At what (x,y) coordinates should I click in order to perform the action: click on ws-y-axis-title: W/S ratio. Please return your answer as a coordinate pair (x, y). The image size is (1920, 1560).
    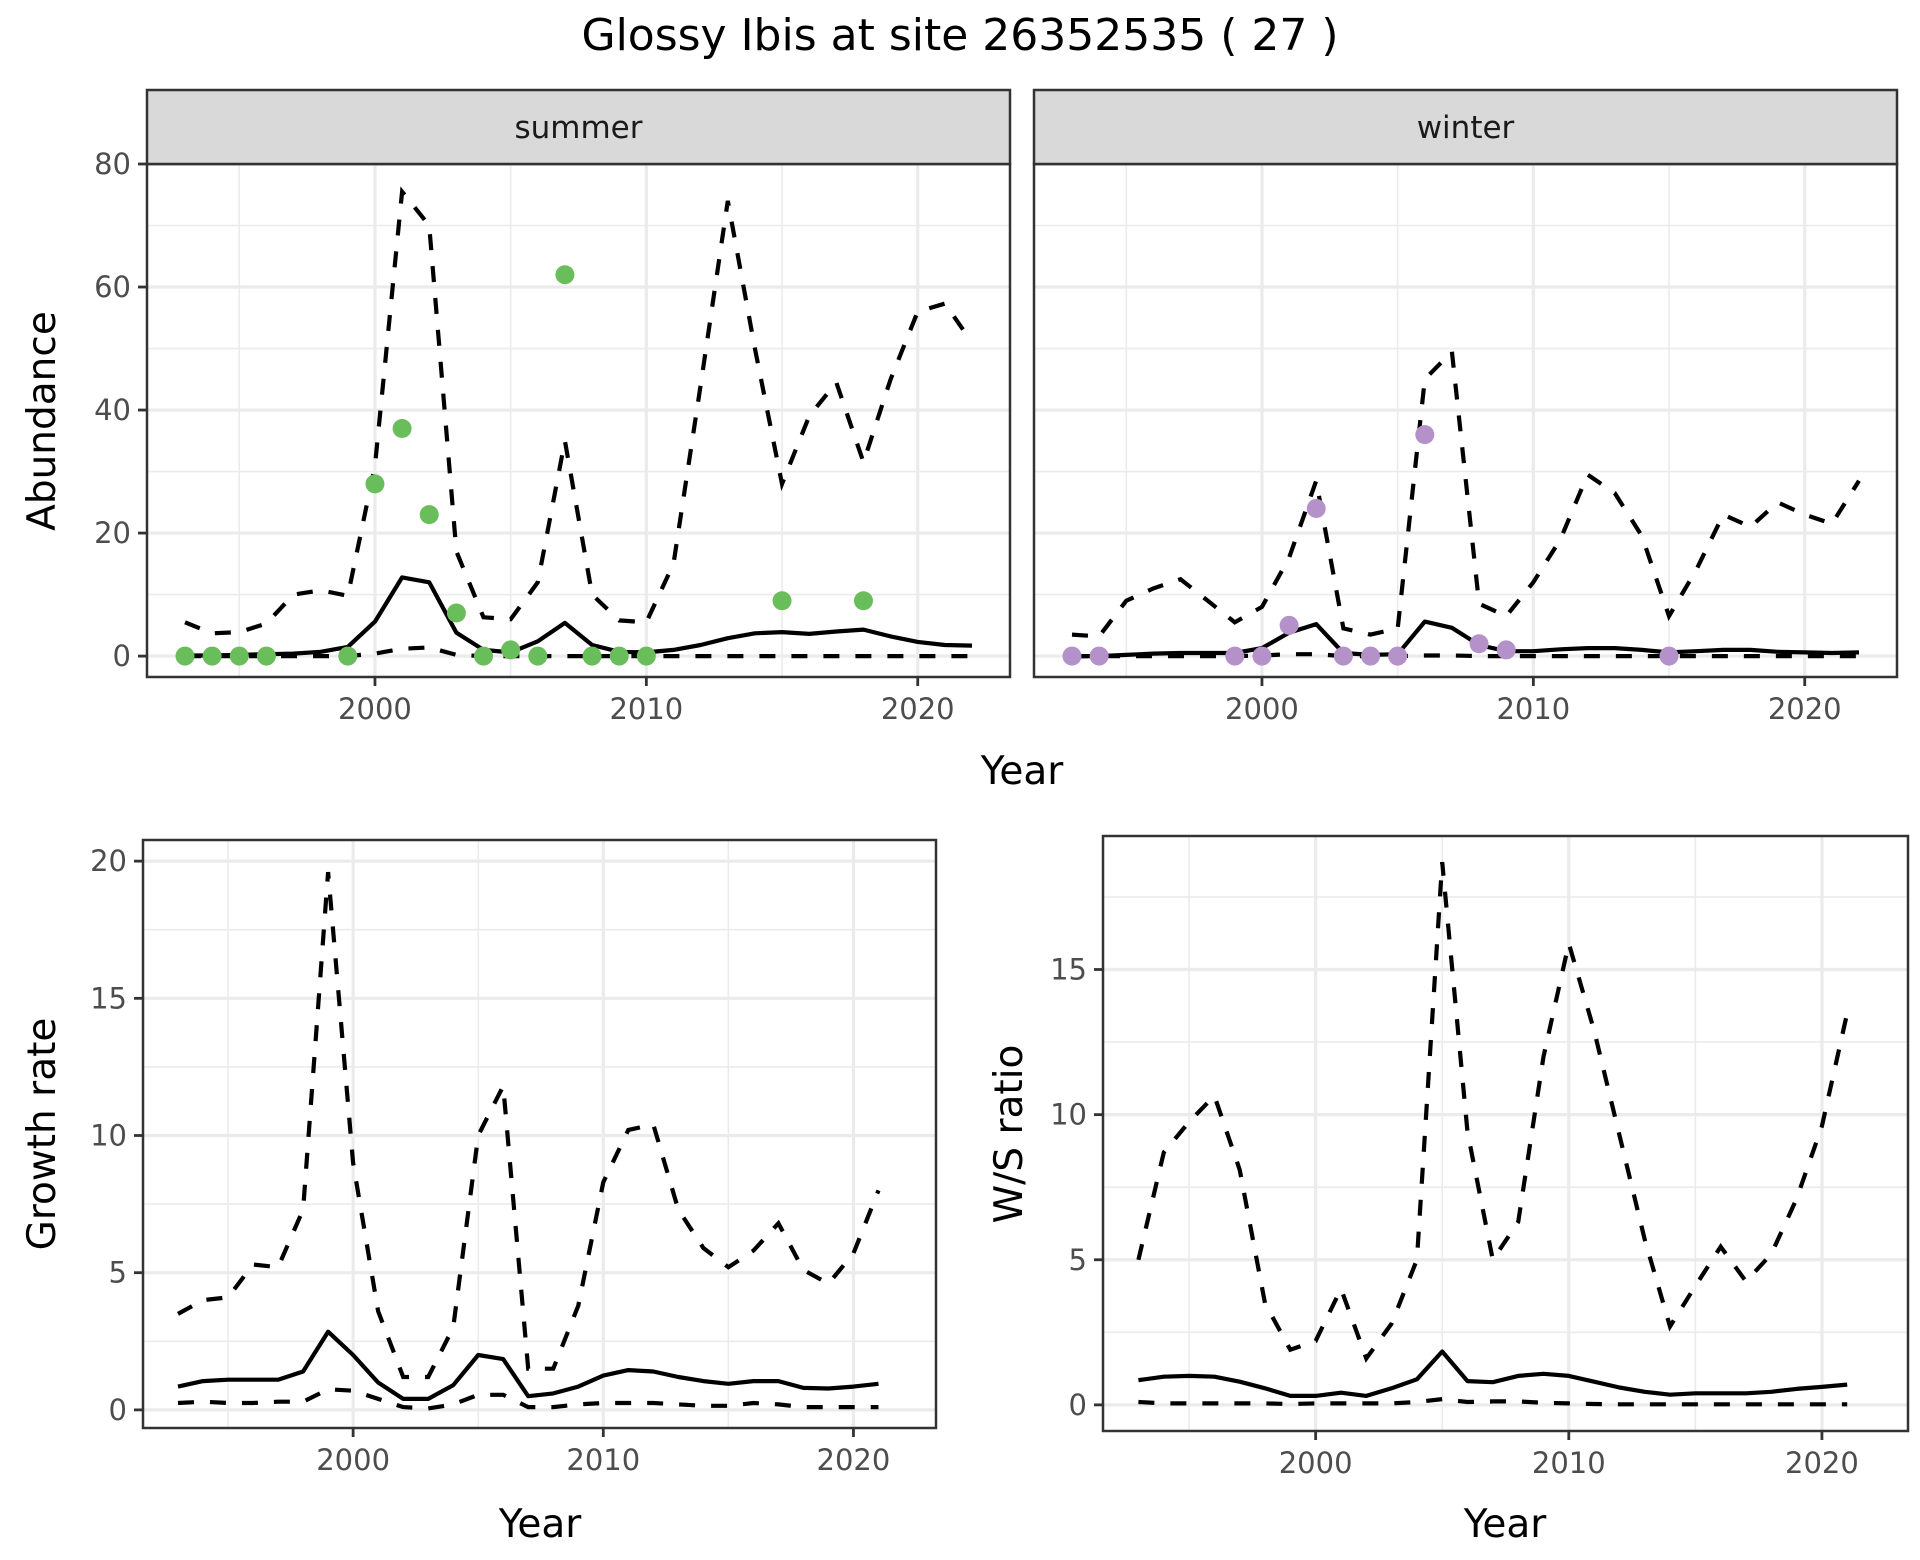
    Looking at the image, I should click on (1009, 1134).